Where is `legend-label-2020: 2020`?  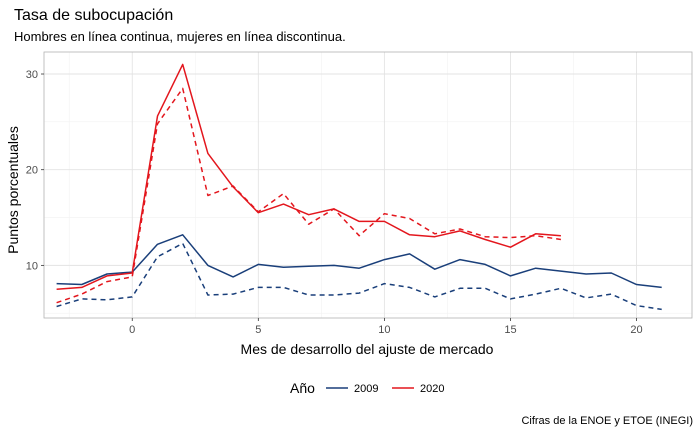
legend-label-2020: 2020 is located at coordinates (432, 389).